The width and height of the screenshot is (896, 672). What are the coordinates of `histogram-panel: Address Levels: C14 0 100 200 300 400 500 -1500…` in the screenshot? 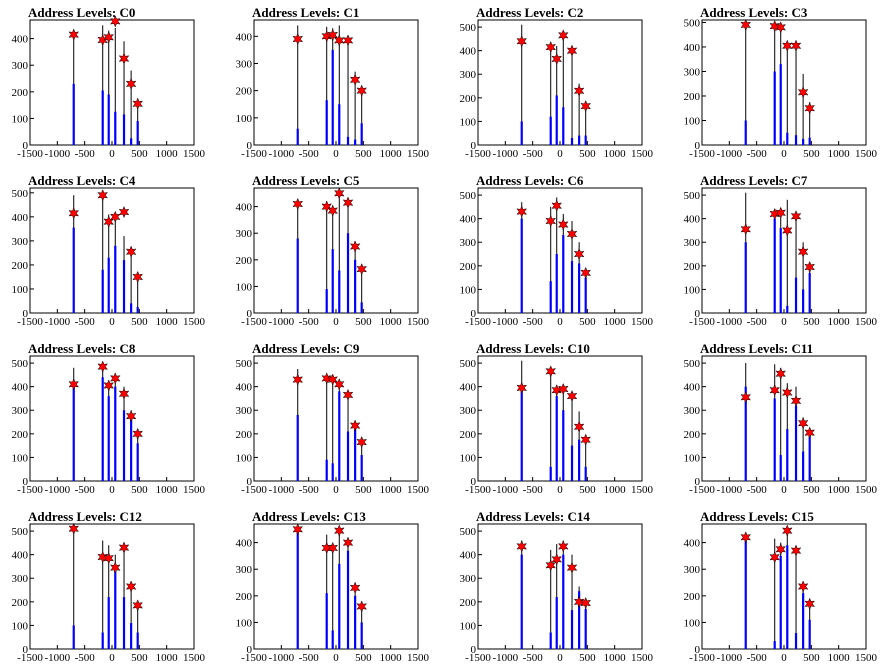 It's located at (557, 586).